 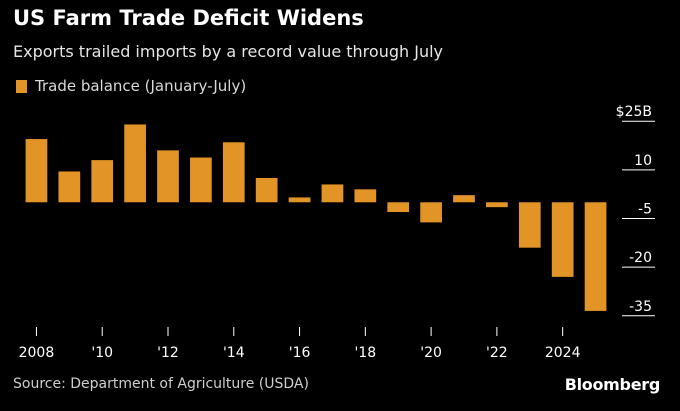 I want to click on bar-2011, so click(x=135, y=163).